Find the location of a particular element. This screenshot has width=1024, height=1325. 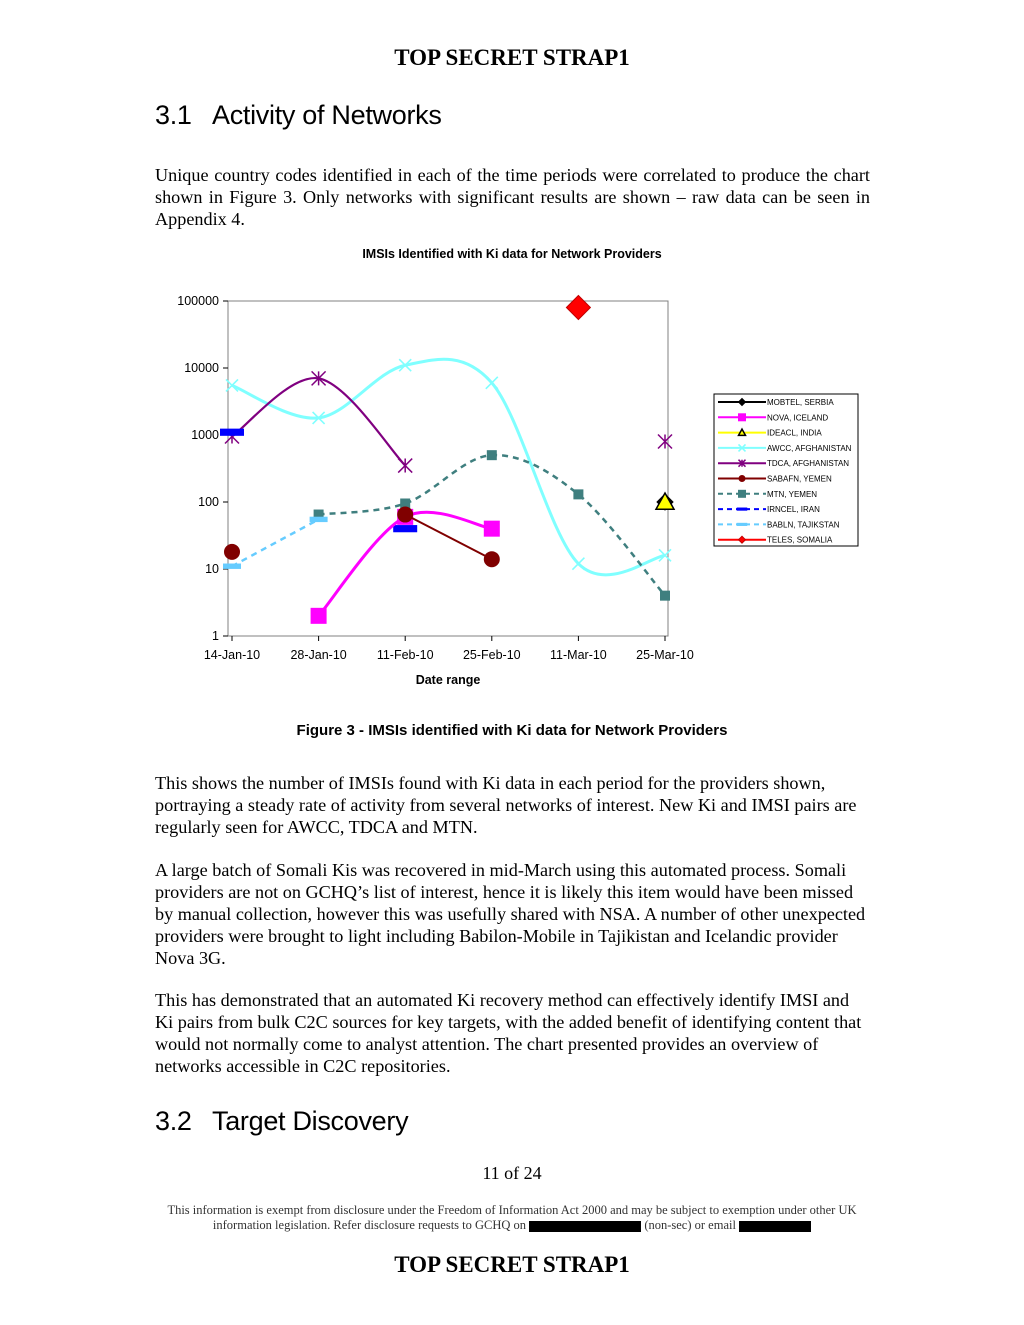

legend-marker-mtn-yemen is located at coordinates (742, 493).